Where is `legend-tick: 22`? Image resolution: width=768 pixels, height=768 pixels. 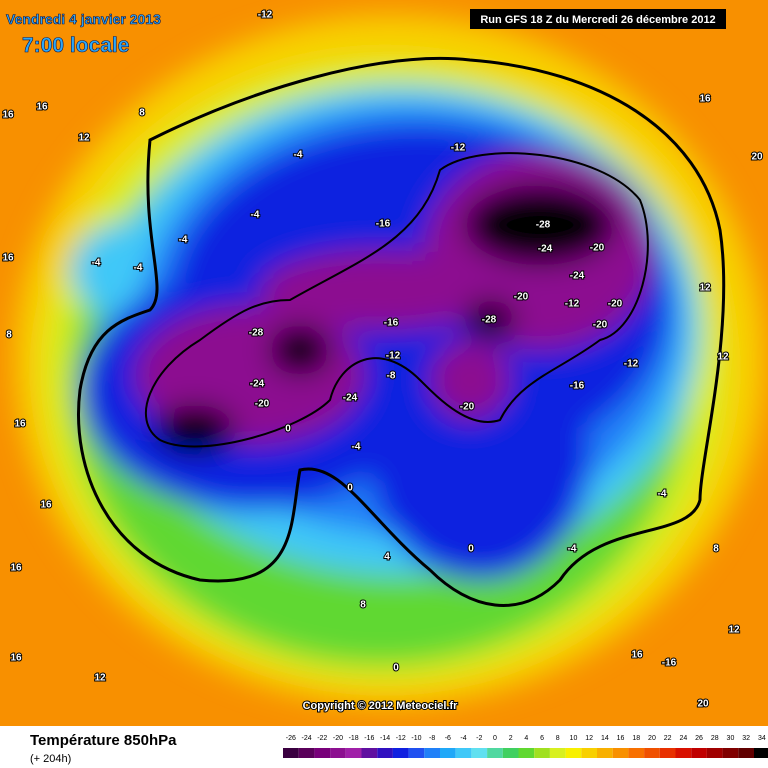
legend-tick: 22 is located at coordinates (668, 738).